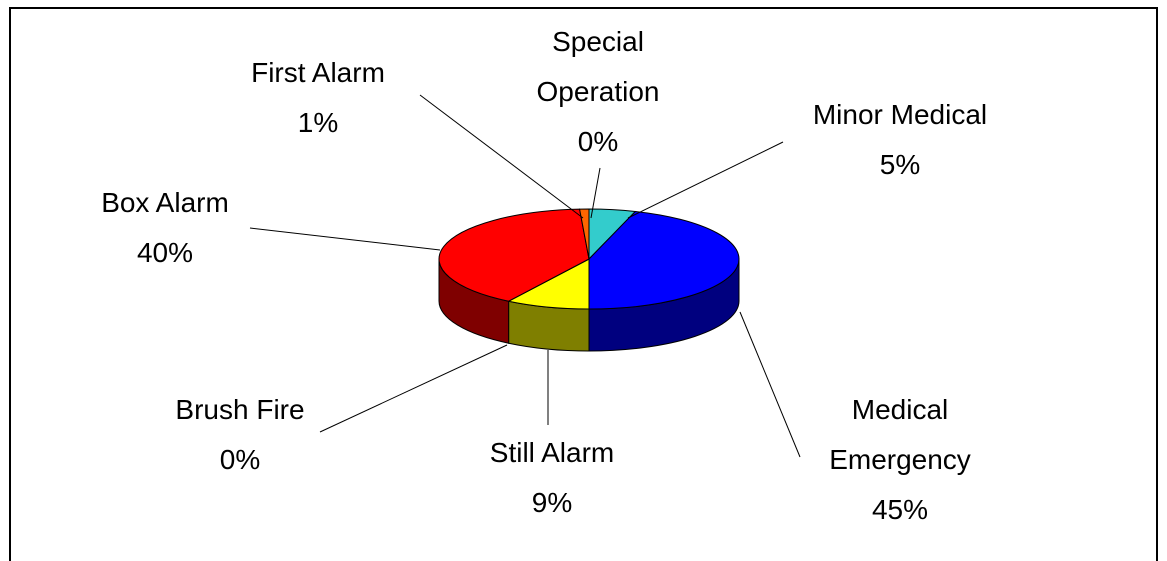  Describe the element at coordinates (318, 98) in the screenshot. I see `slice-label: First Alarm 1%` at that location.